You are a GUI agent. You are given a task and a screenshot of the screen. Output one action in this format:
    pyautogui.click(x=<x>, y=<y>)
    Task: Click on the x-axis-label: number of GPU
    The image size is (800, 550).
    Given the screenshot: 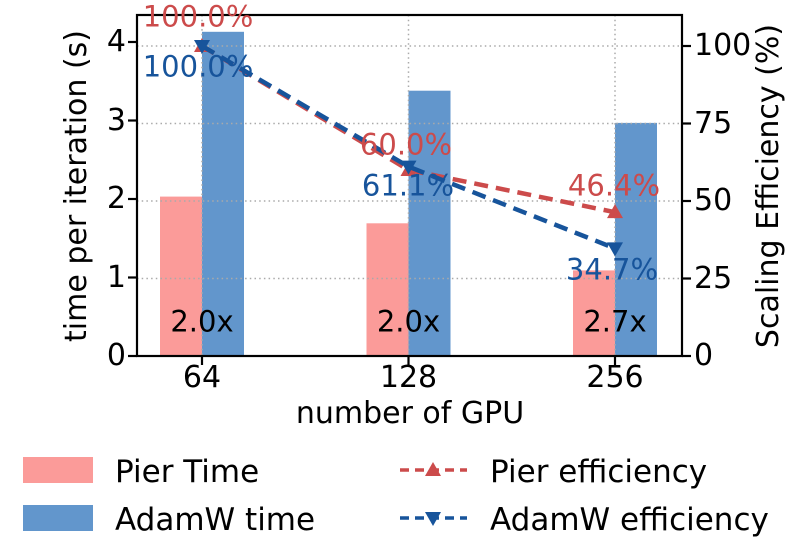 What is the action you would take?
    pyautogui.click(x=410, y=413)
    